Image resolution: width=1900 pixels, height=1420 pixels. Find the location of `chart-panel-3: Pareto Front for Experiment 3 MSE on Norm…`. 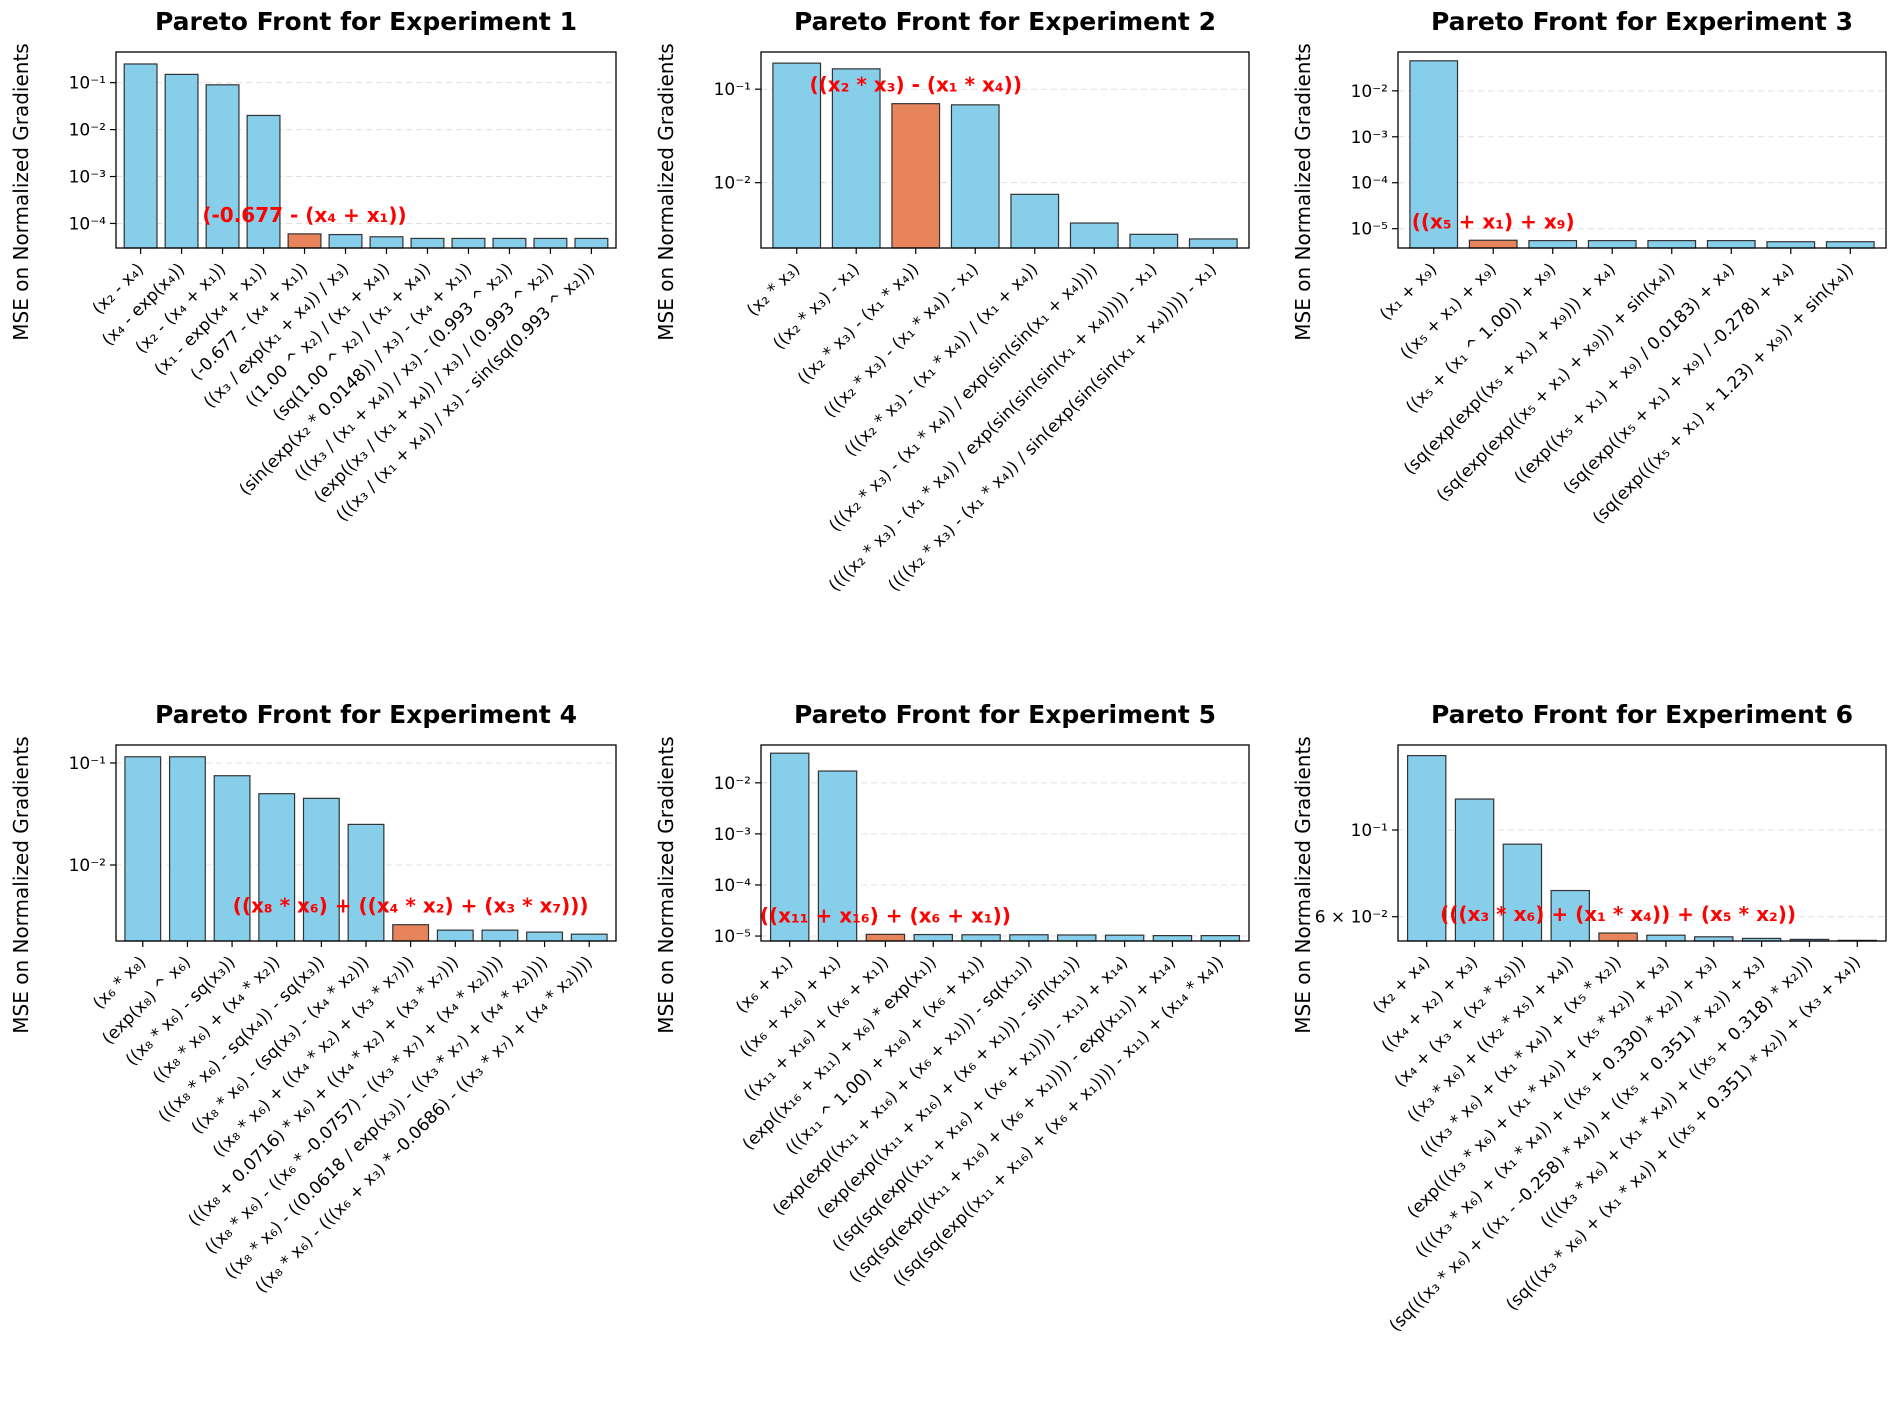

chart-panel-3: Pareto Front for Experiment 3 MSE on Norm… is located at coordinates (1589, 267).